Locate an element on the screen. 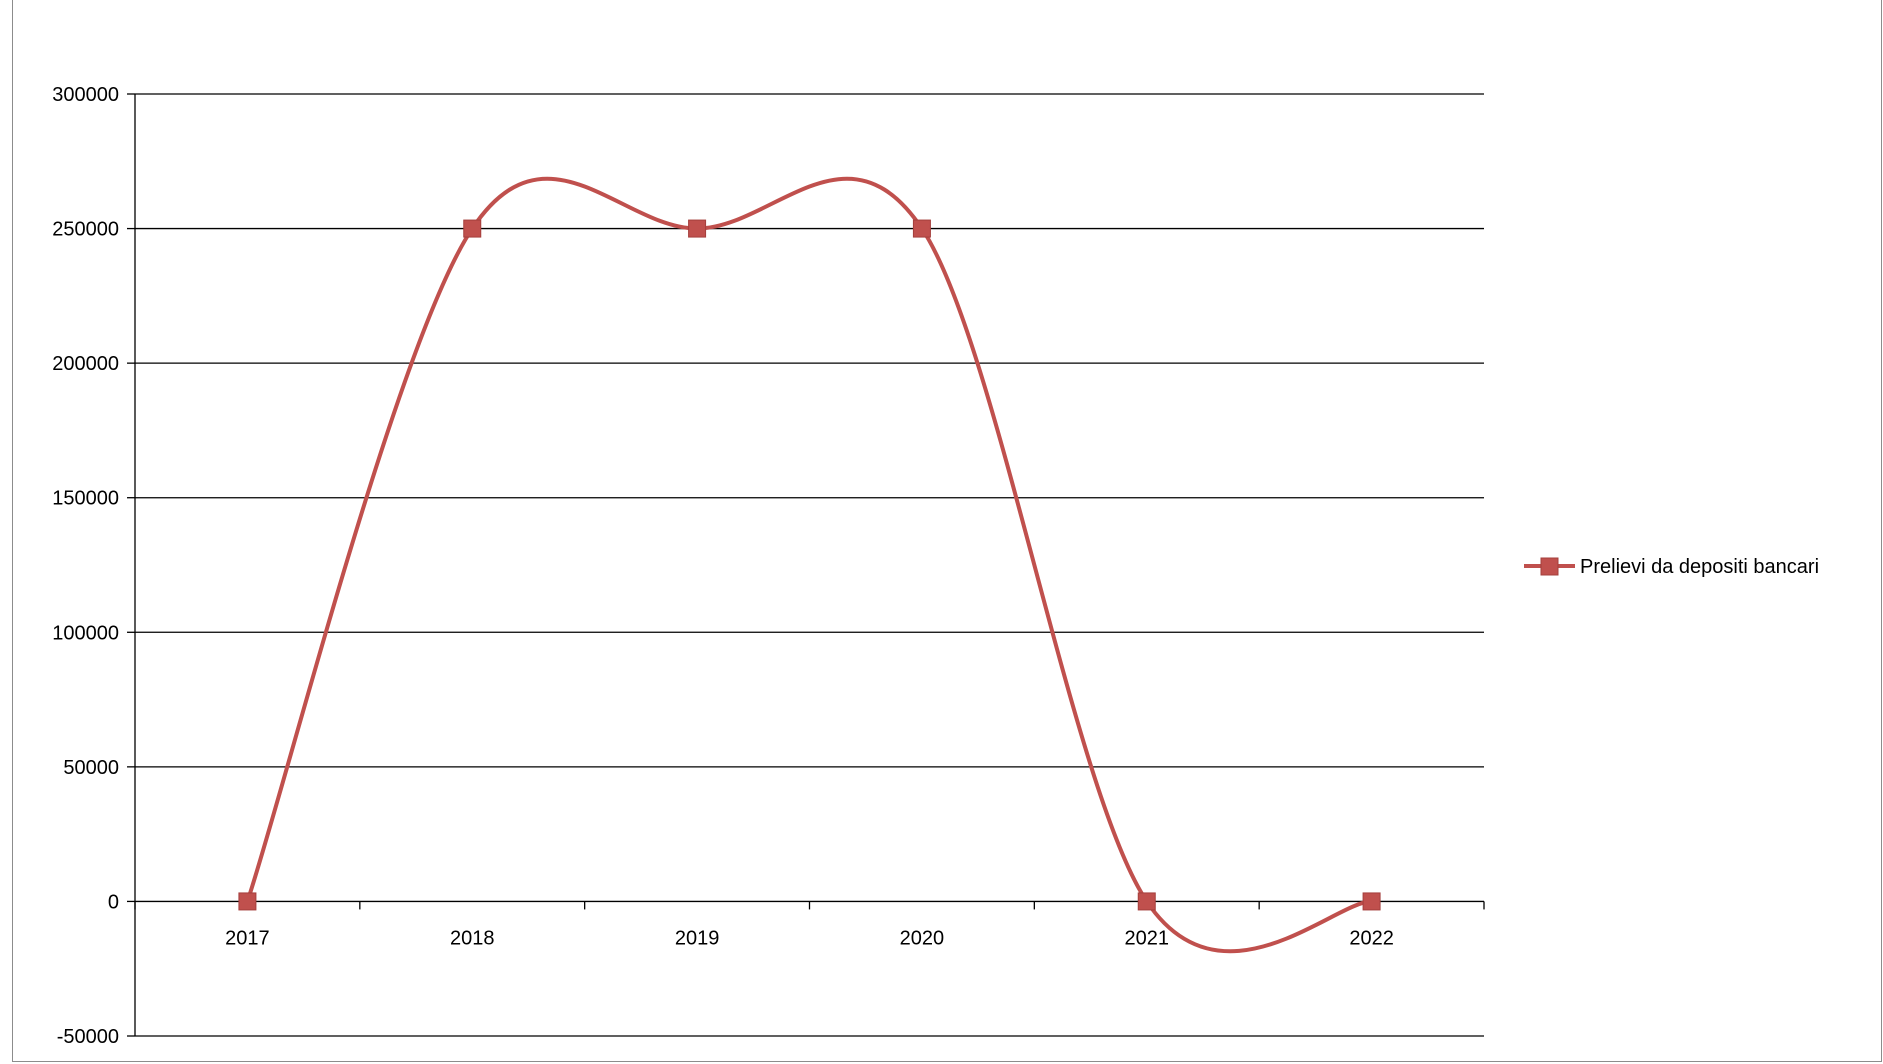 This screenshot has width=1883, height=1064. legend-marker-swatch is located at coordinates (1549, 566).